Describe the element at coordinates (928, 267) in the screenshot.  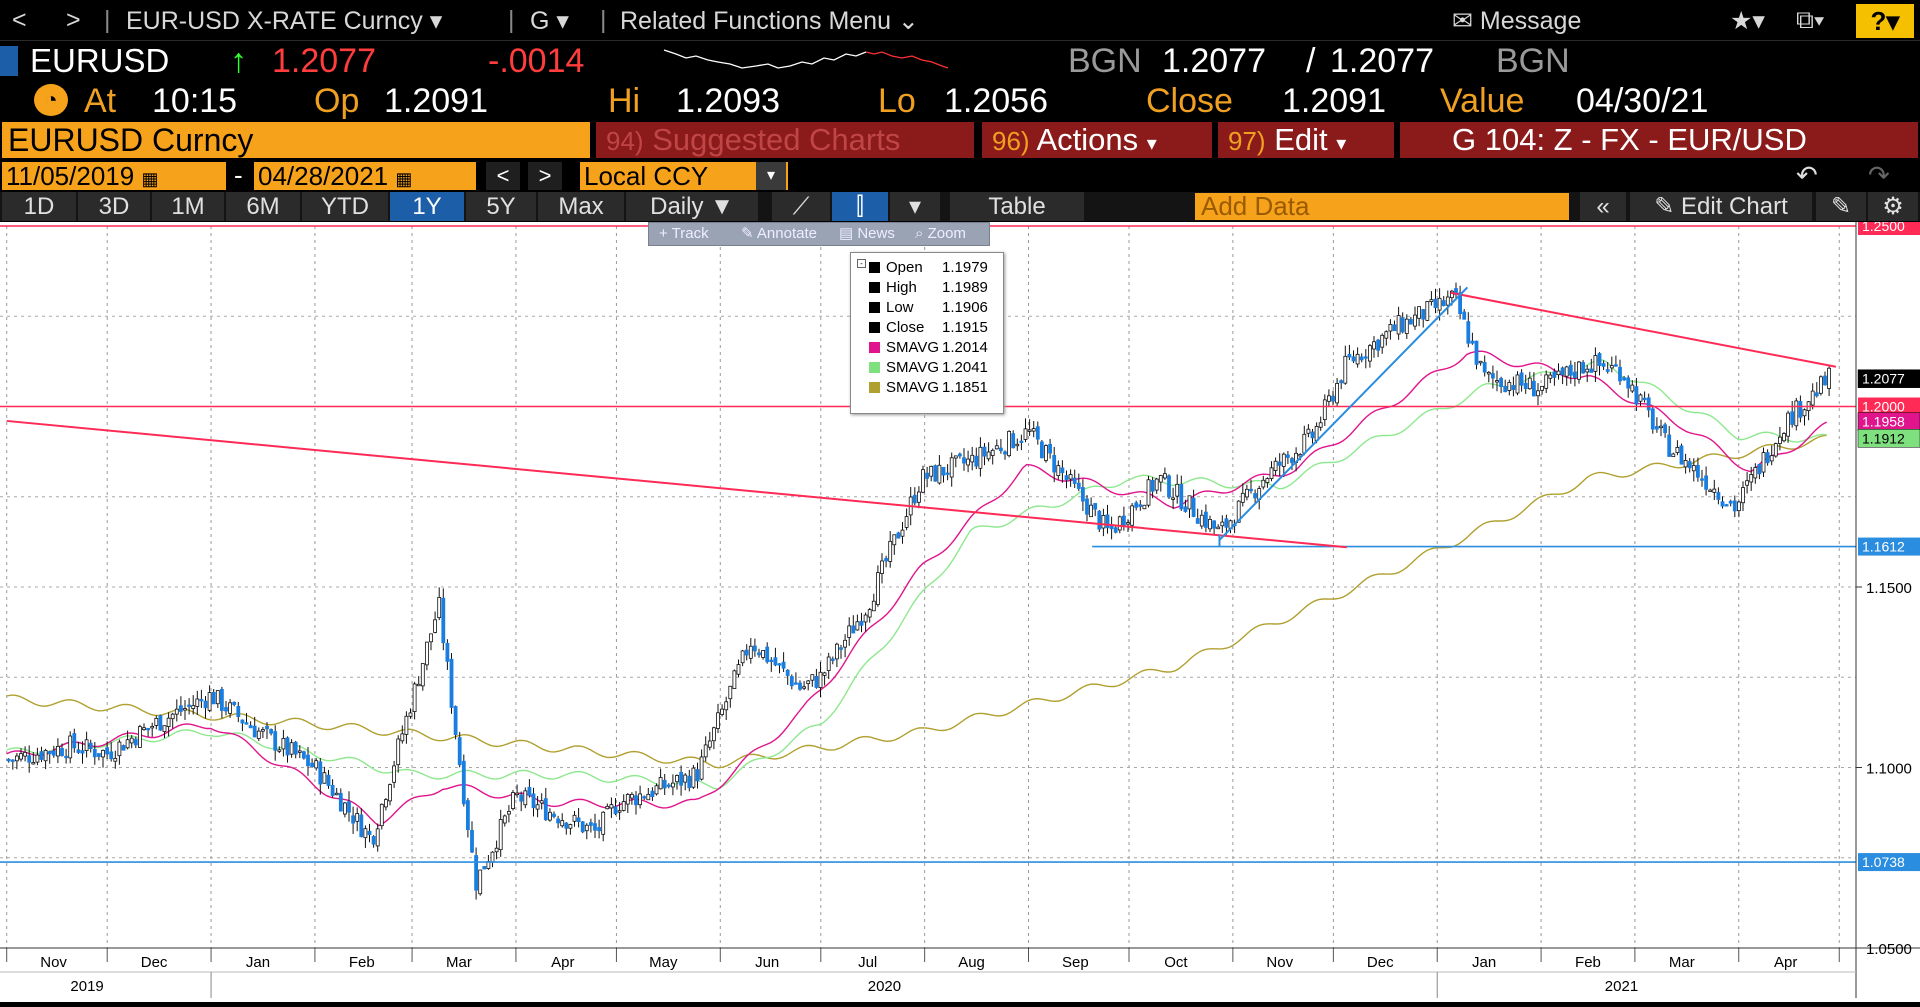
I see `legend-row: Open 1.1979` at that location.